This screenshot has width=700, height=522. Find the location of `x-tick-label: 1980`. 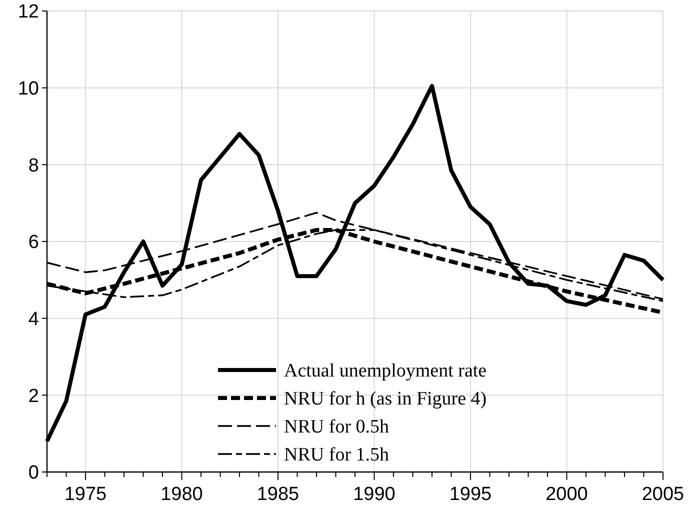

x-tick-label: 1980 is located at coordinates (181, 494).